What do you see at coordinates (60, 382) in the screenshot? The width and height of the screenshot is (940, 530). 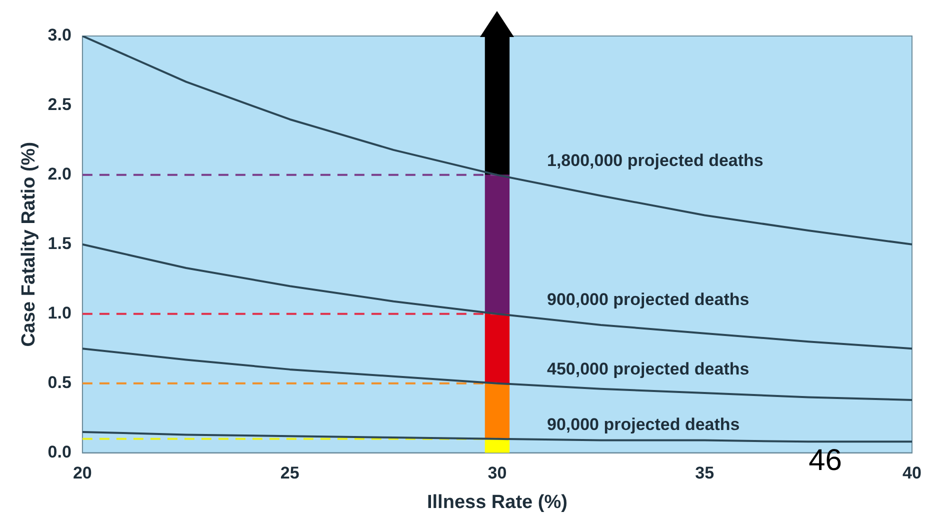 I see `y-tick-label: 0.5` at bounding box center [60, 382].